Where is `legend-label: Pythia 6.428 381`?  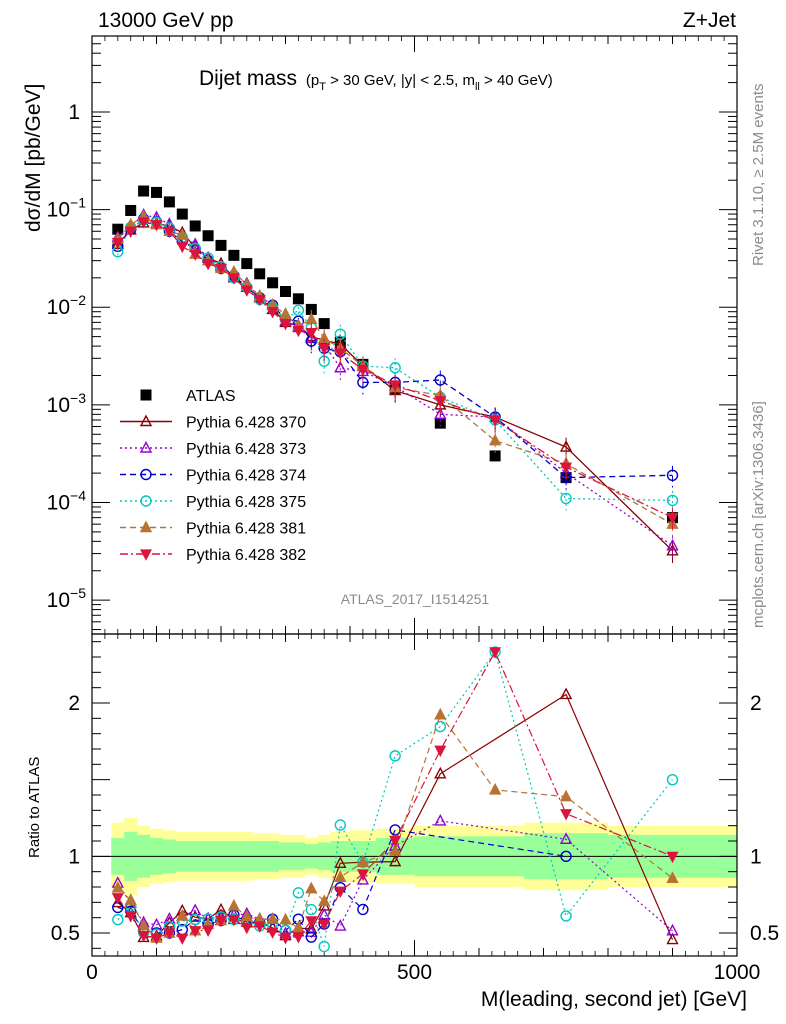
legend-label: Pythia 6.428 381 is located at coordinates (246, 529).